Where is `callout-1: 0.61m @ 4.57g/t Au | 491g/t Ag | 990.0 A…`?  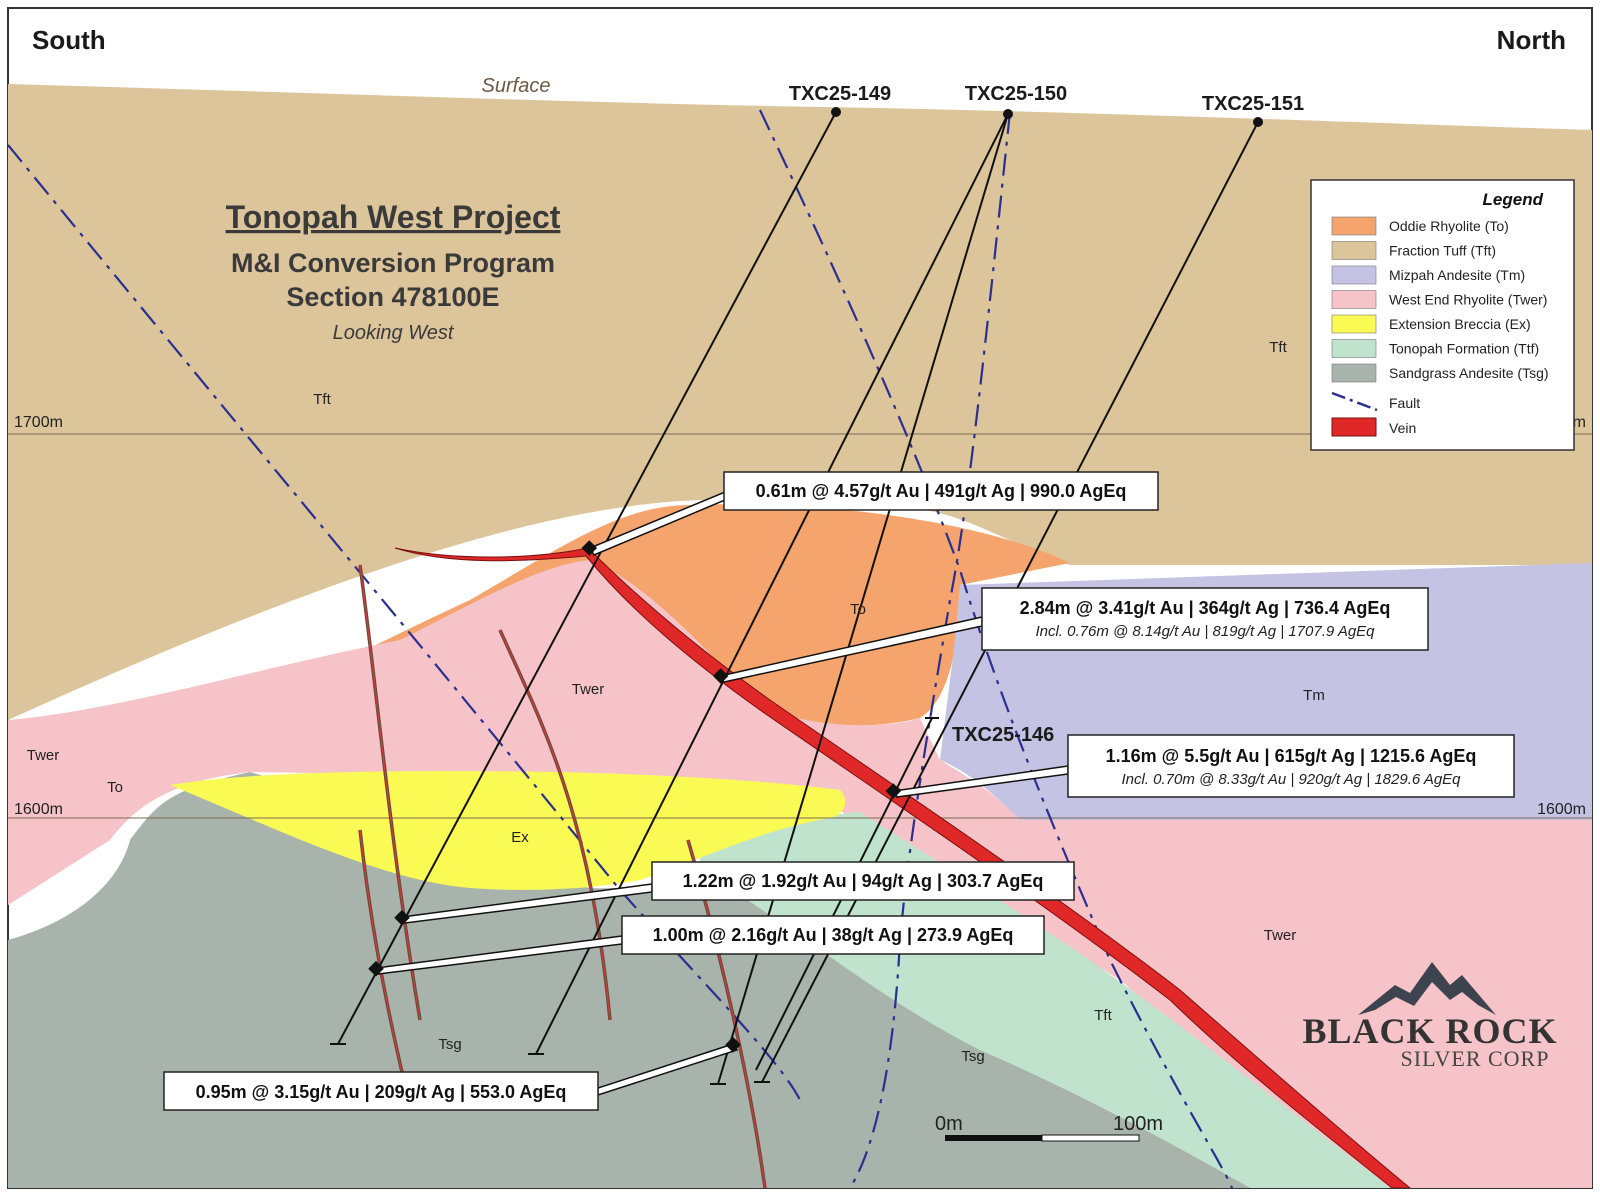
callout-1: 0.61m @ 4.57g/t Au | 491g/t Ag | 990.0 A… is located at coordinates (941, 491).